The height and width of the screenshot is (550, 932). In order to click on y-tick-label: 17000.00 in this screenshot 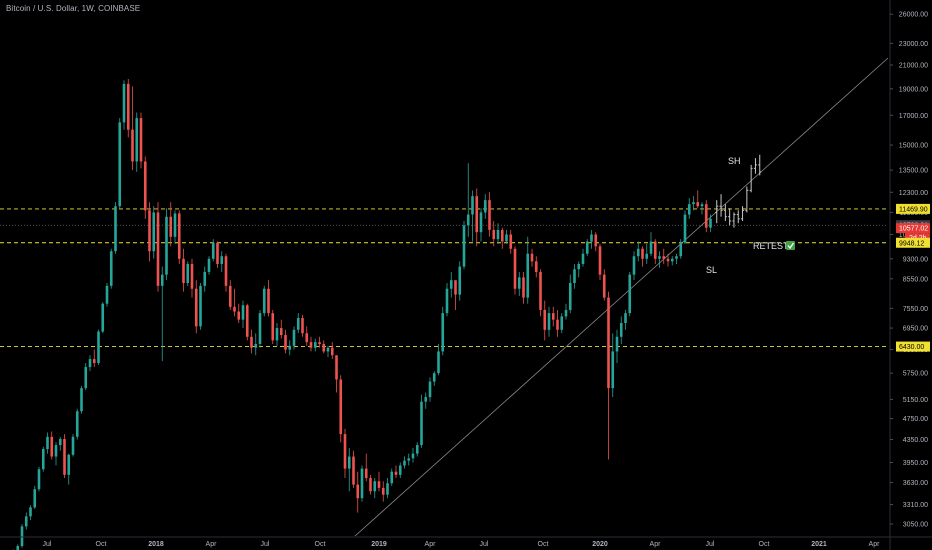, I will do `click(913, 116)`.